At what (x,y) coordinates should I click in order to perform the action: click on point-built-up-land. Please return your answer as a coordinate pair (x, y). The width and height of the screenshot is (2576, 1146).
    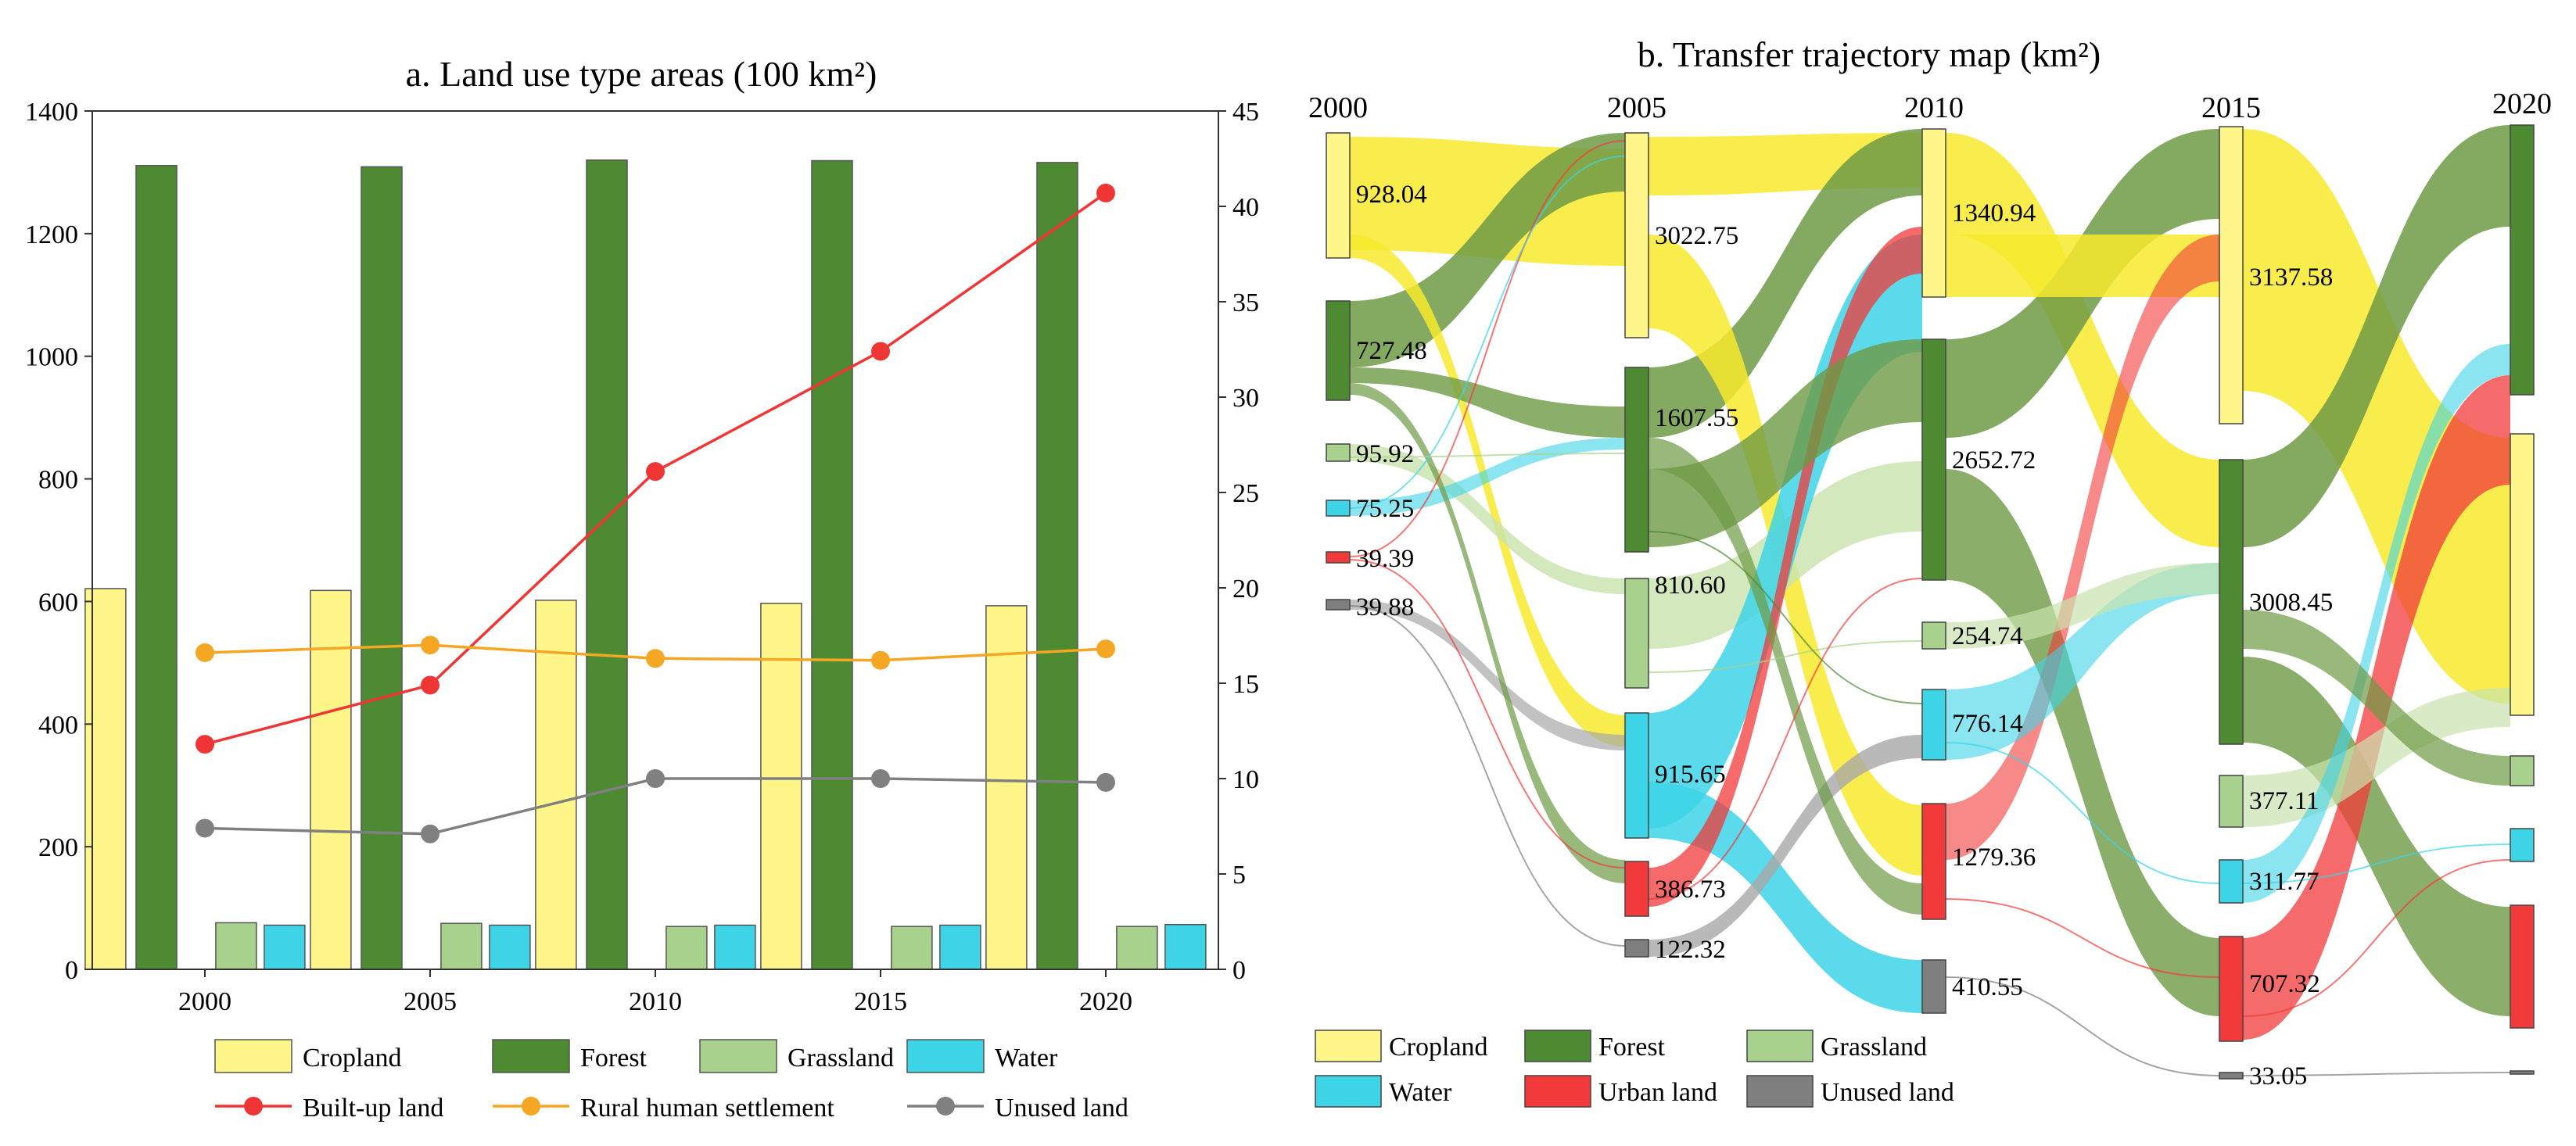
    Looking at the image, I should click on (880, 351).